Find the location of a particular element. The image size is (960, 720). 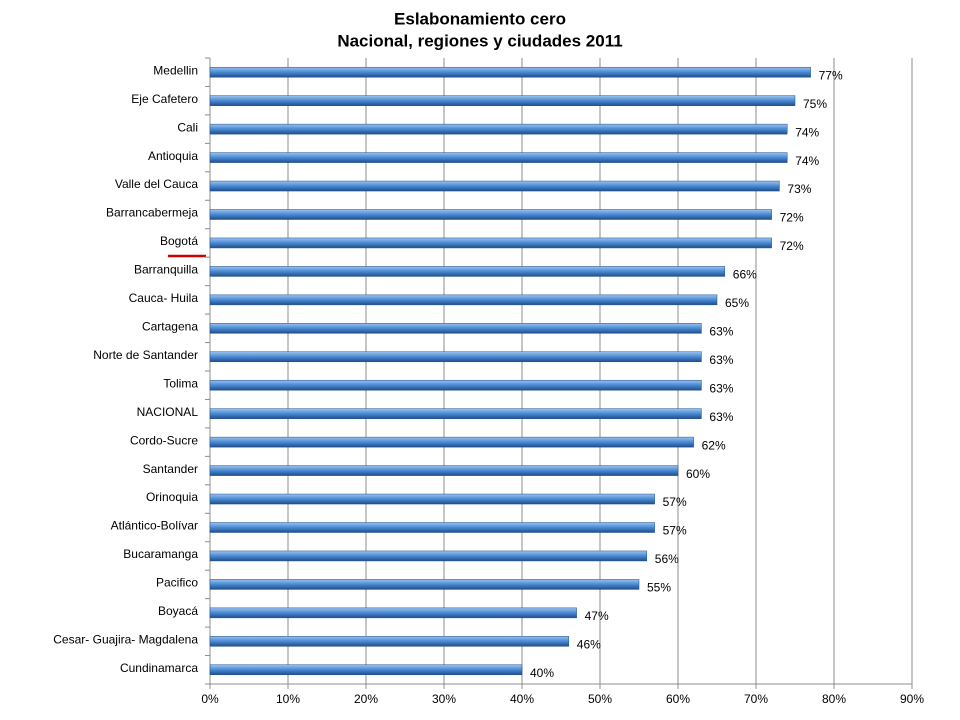

value-label: 55% is located at coordinates (659, 588).